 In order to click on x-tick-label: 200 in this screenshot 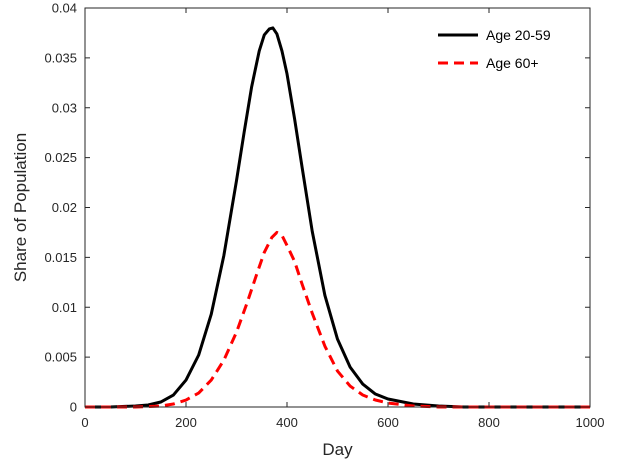, I will do `click(186, 422)`.